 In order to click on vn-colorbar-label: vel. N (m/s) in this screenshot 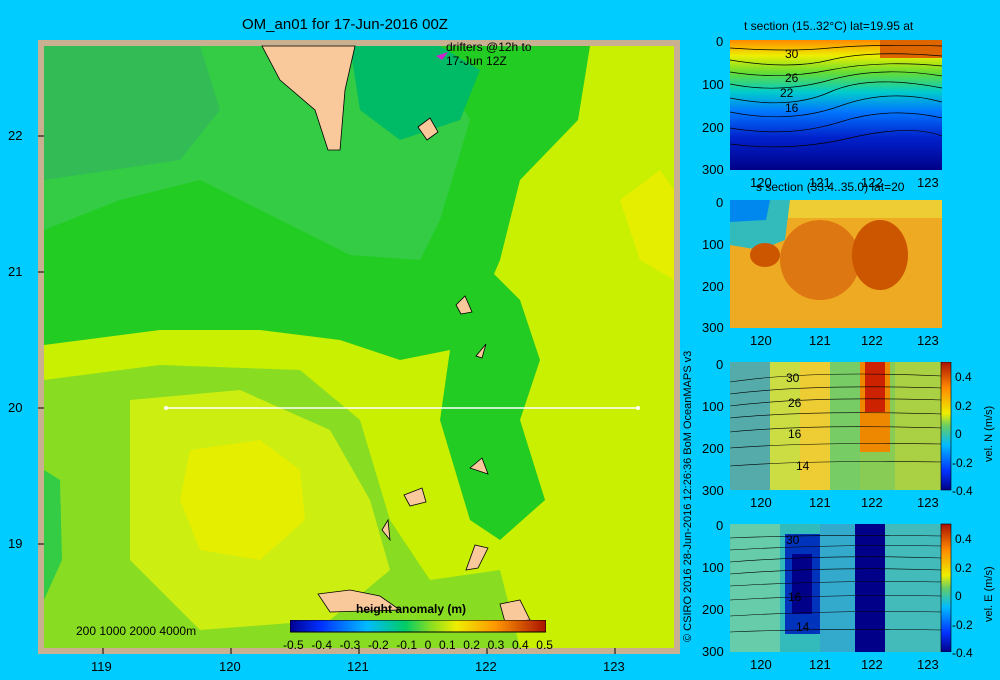, I will do `click(989, 433)`.